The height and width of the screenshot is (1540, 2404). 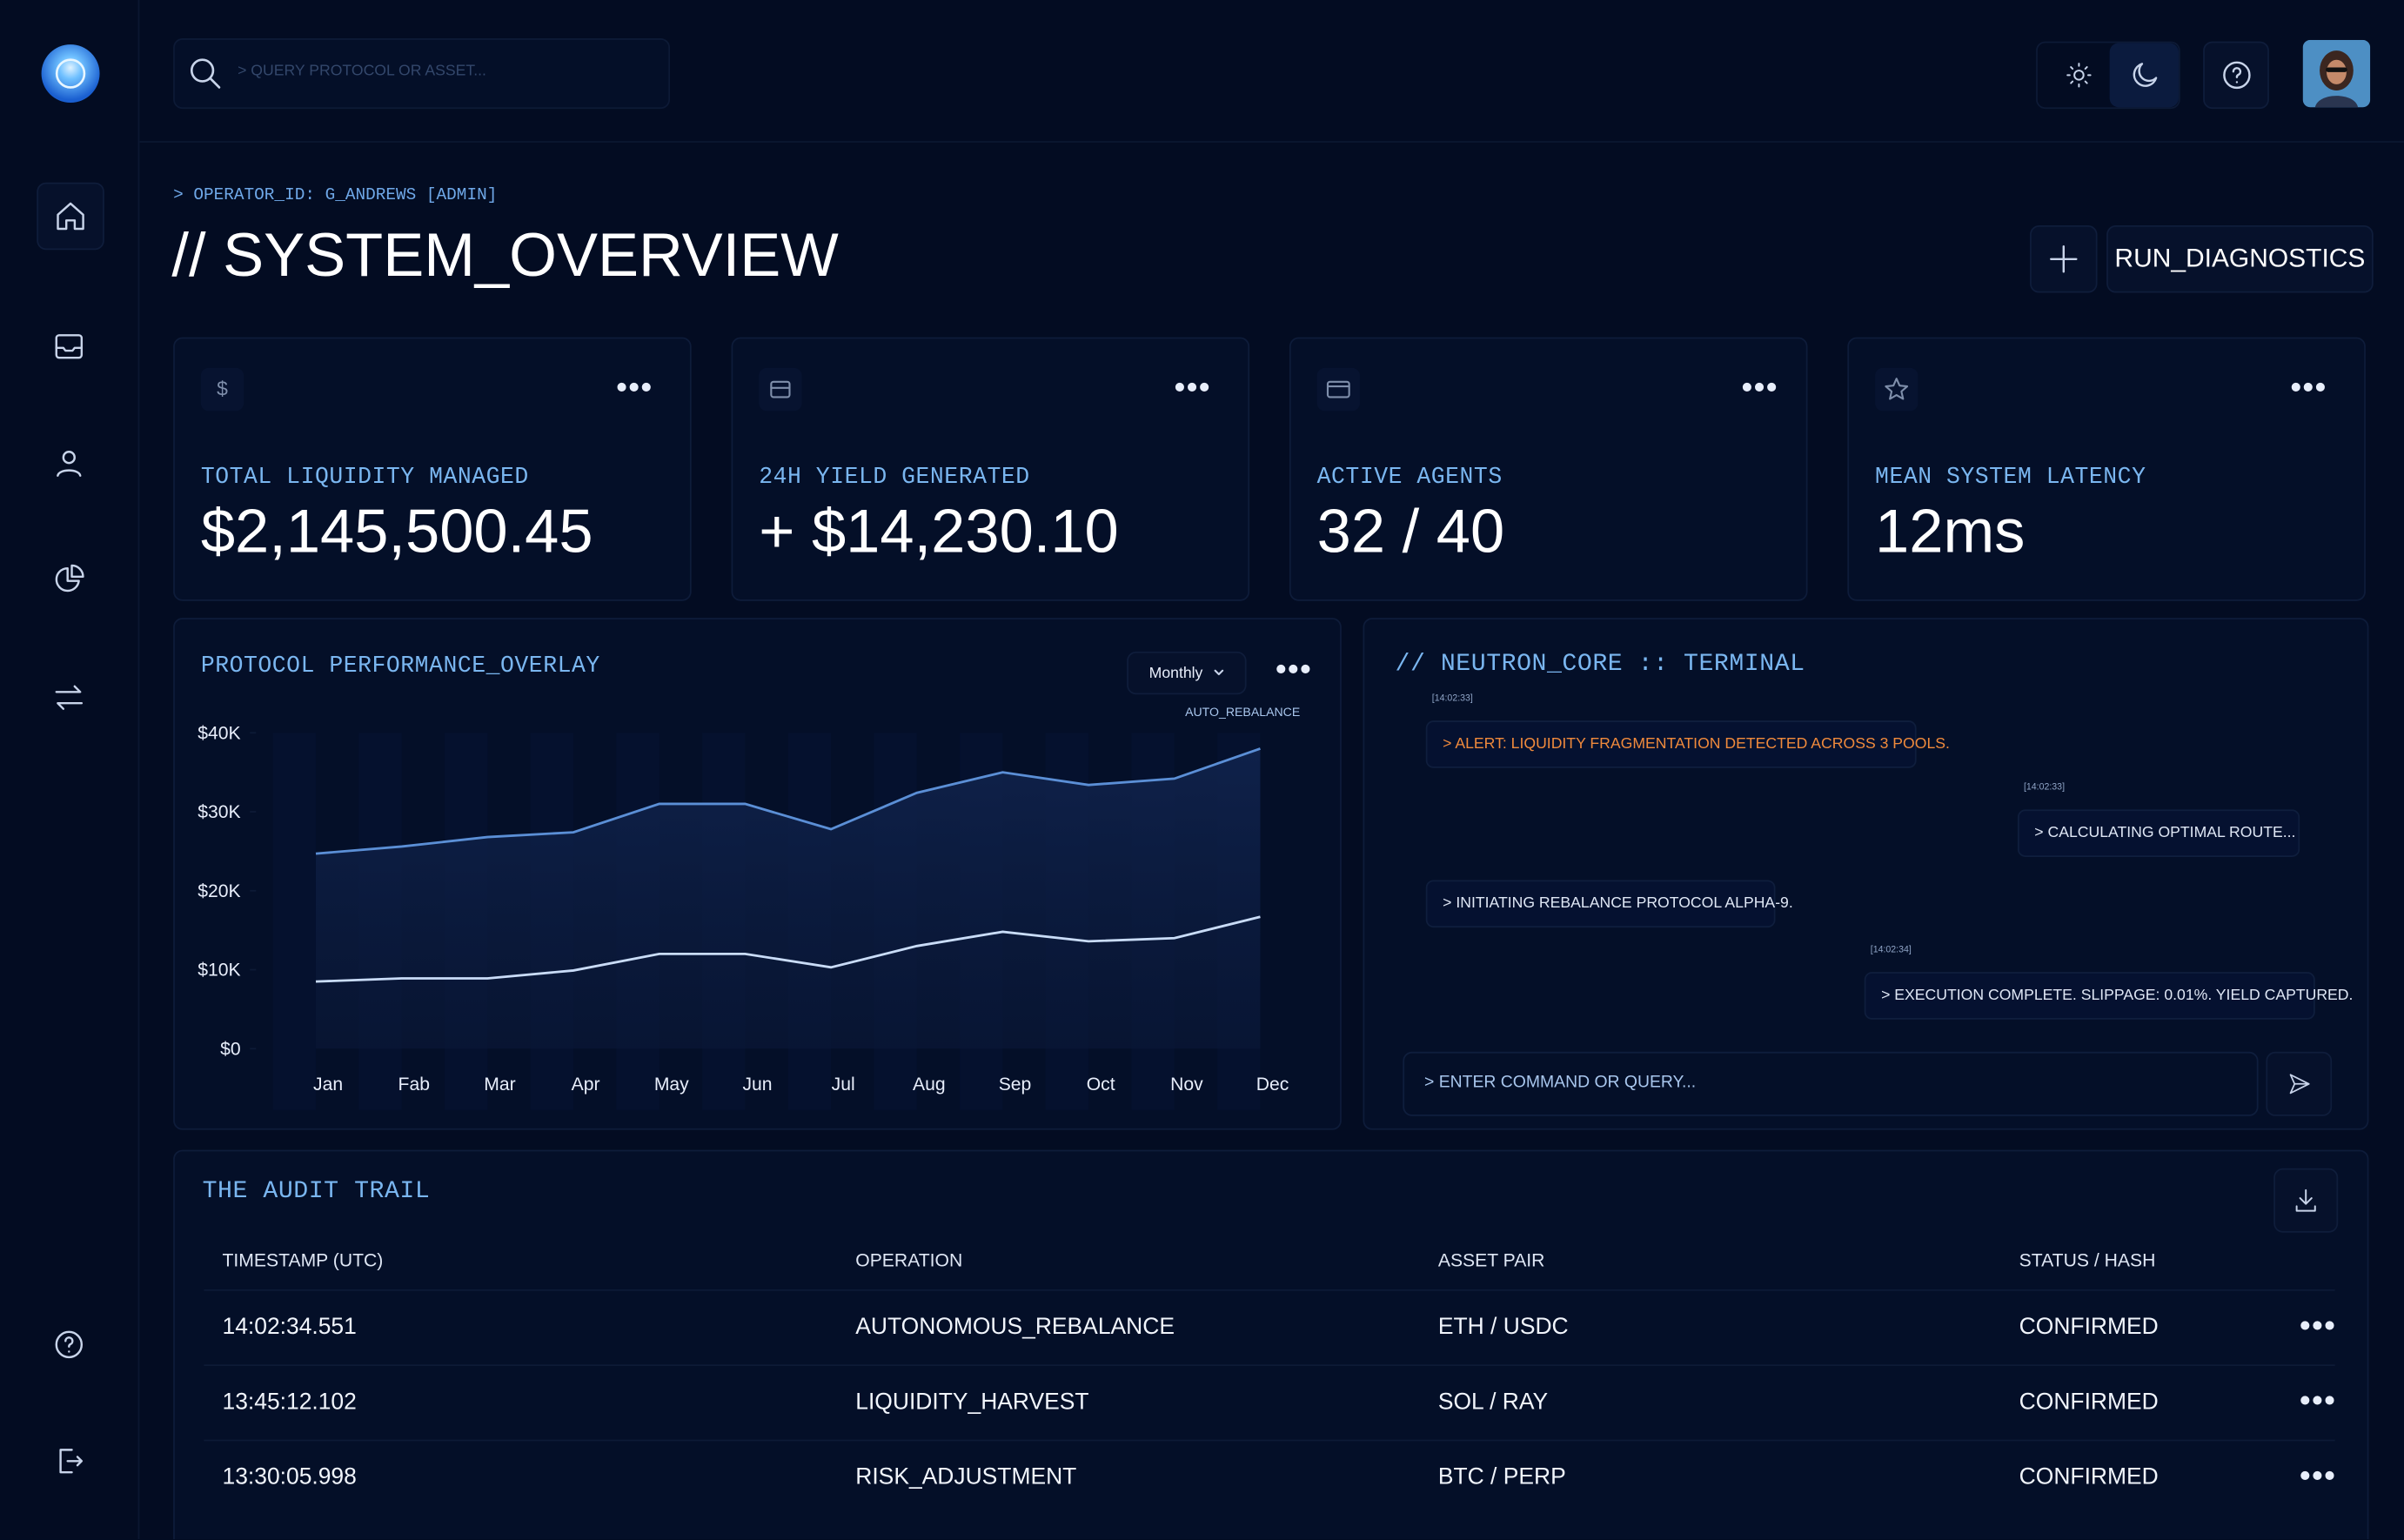 I want to click on card-value: 32 / 40, so click(x=1411, y=532).